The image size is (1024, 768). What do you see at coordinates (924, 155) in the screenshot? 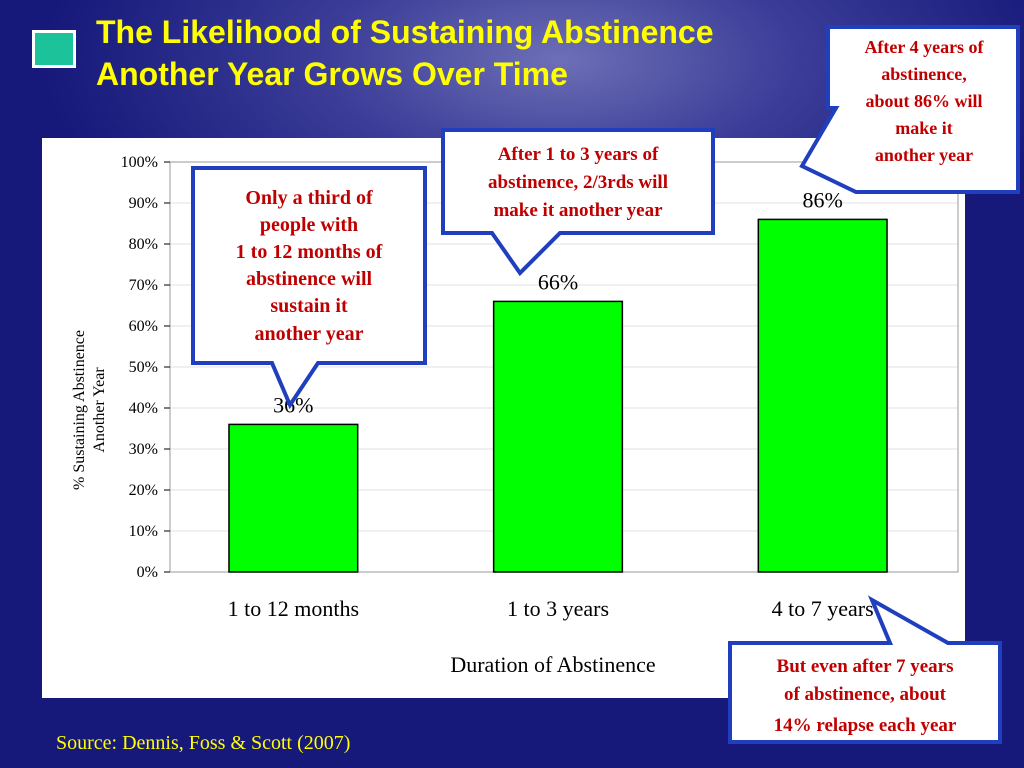
I see `callout-four-years-line: another year` at bounding box center [924, 155].